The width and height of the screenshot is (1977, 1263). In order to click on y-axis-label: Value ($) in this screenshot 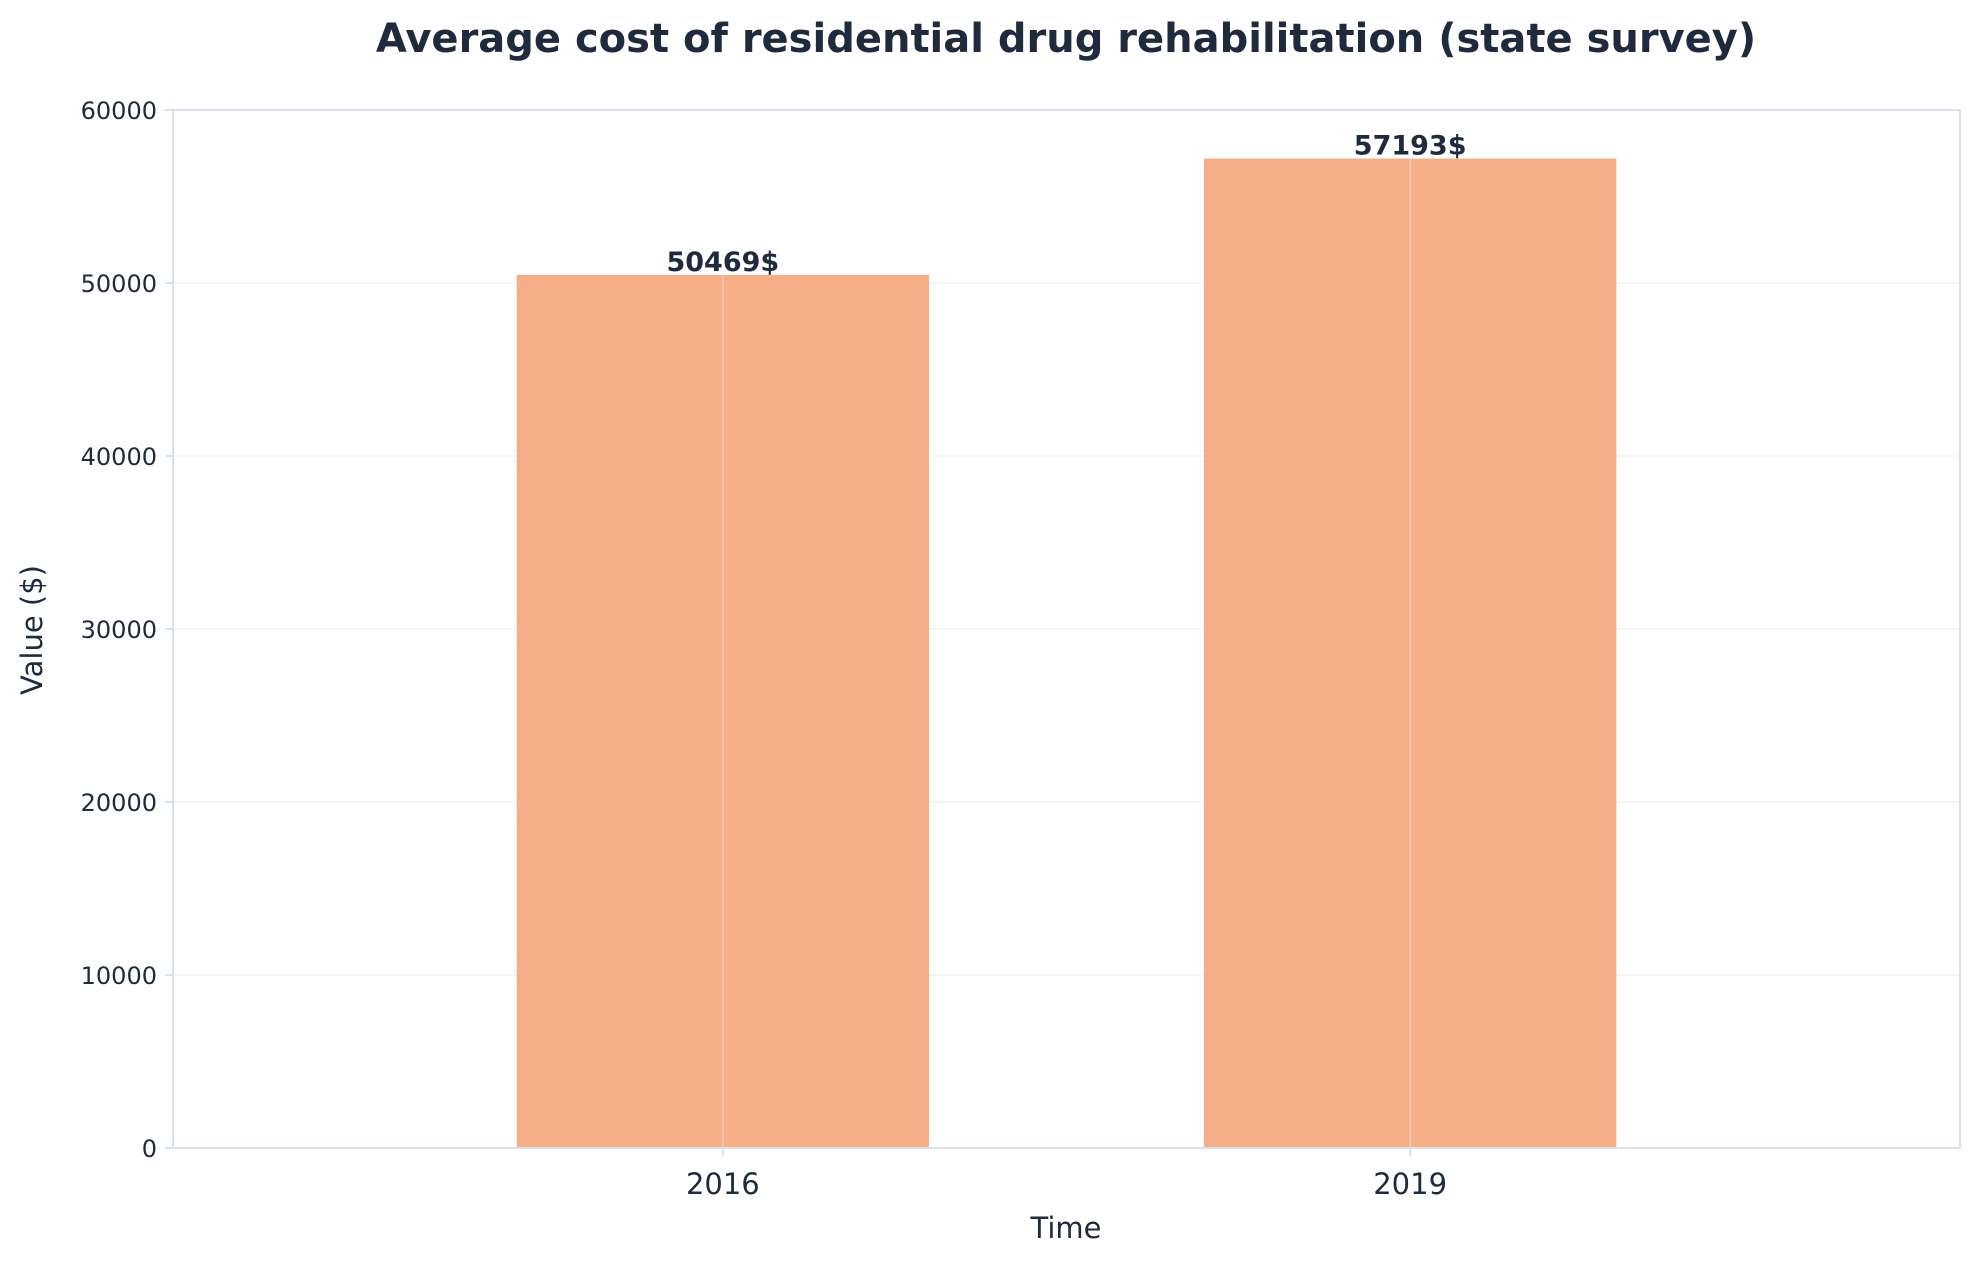, I will do `click(32, 630)`.